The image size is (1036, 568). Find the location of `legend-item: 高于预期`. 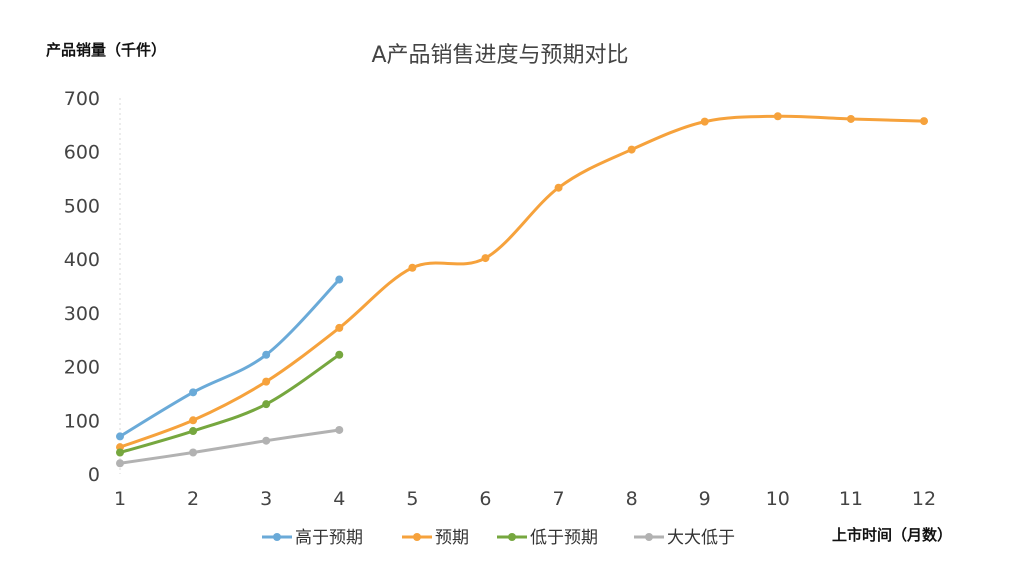

legend-item: 高于预期 is located at coordinates (312, 538).